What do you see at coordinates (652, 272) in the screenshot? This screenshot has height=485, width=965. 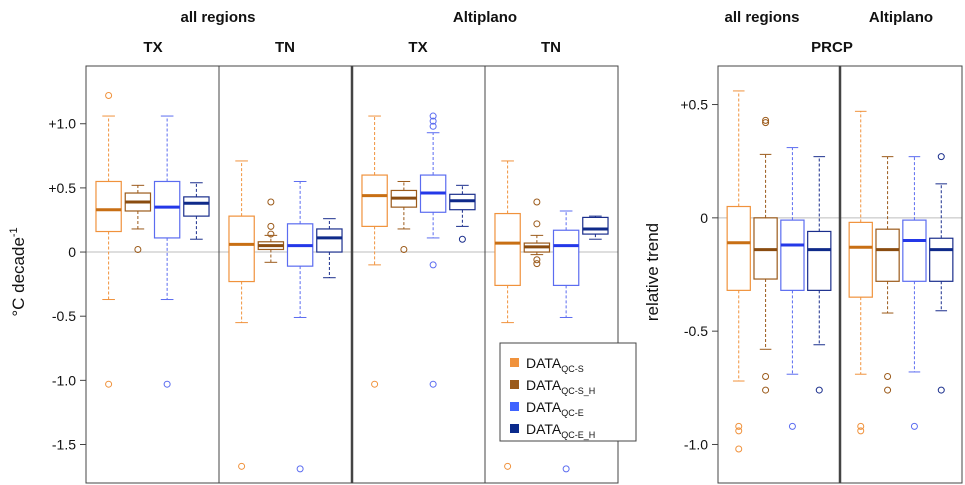 I see `y-axis-title-relative-trend: relative trend` at bounding box center [652, 272].